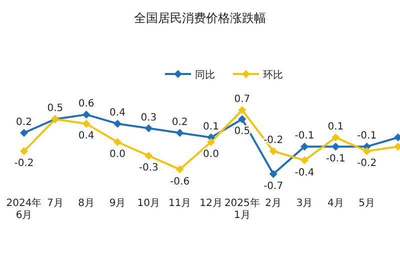 The width and height of the screenshot is (400, 280). Describe the element at coordinates (367, 203) in the screenshot. I see `x-tick-label: 5月` at that location.